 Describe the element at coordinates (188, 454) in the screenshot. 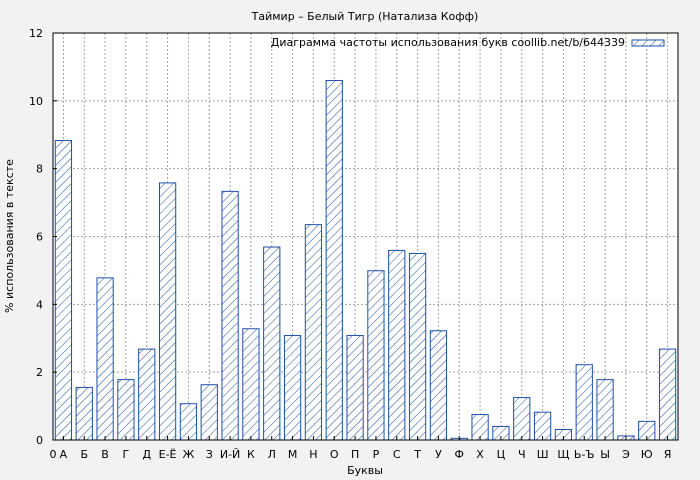

I see `x-tick-label: Ж` at that location.